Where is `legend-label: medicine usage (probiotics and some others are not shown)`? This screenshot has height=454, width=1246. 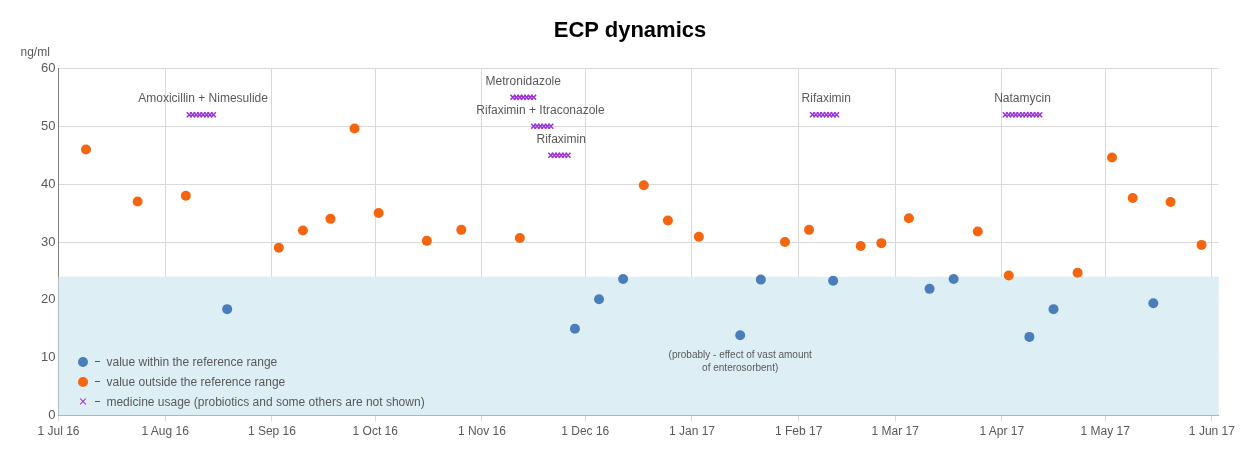 legend-label: medicine usage (probiotics and some others are not shown) is located at coordinates (258, 401).